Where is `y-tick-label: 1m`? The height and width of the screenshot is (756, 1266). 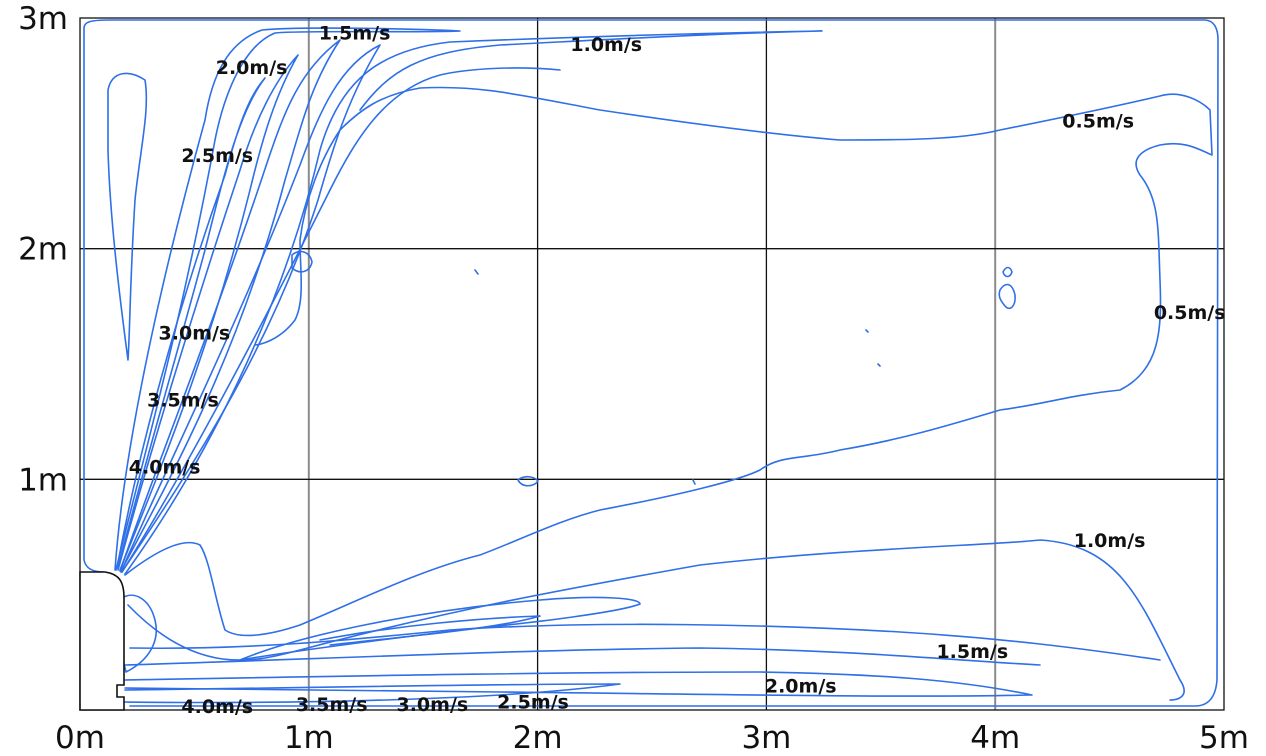
y-tick-label: 1m is located at coordinates (43, 480).